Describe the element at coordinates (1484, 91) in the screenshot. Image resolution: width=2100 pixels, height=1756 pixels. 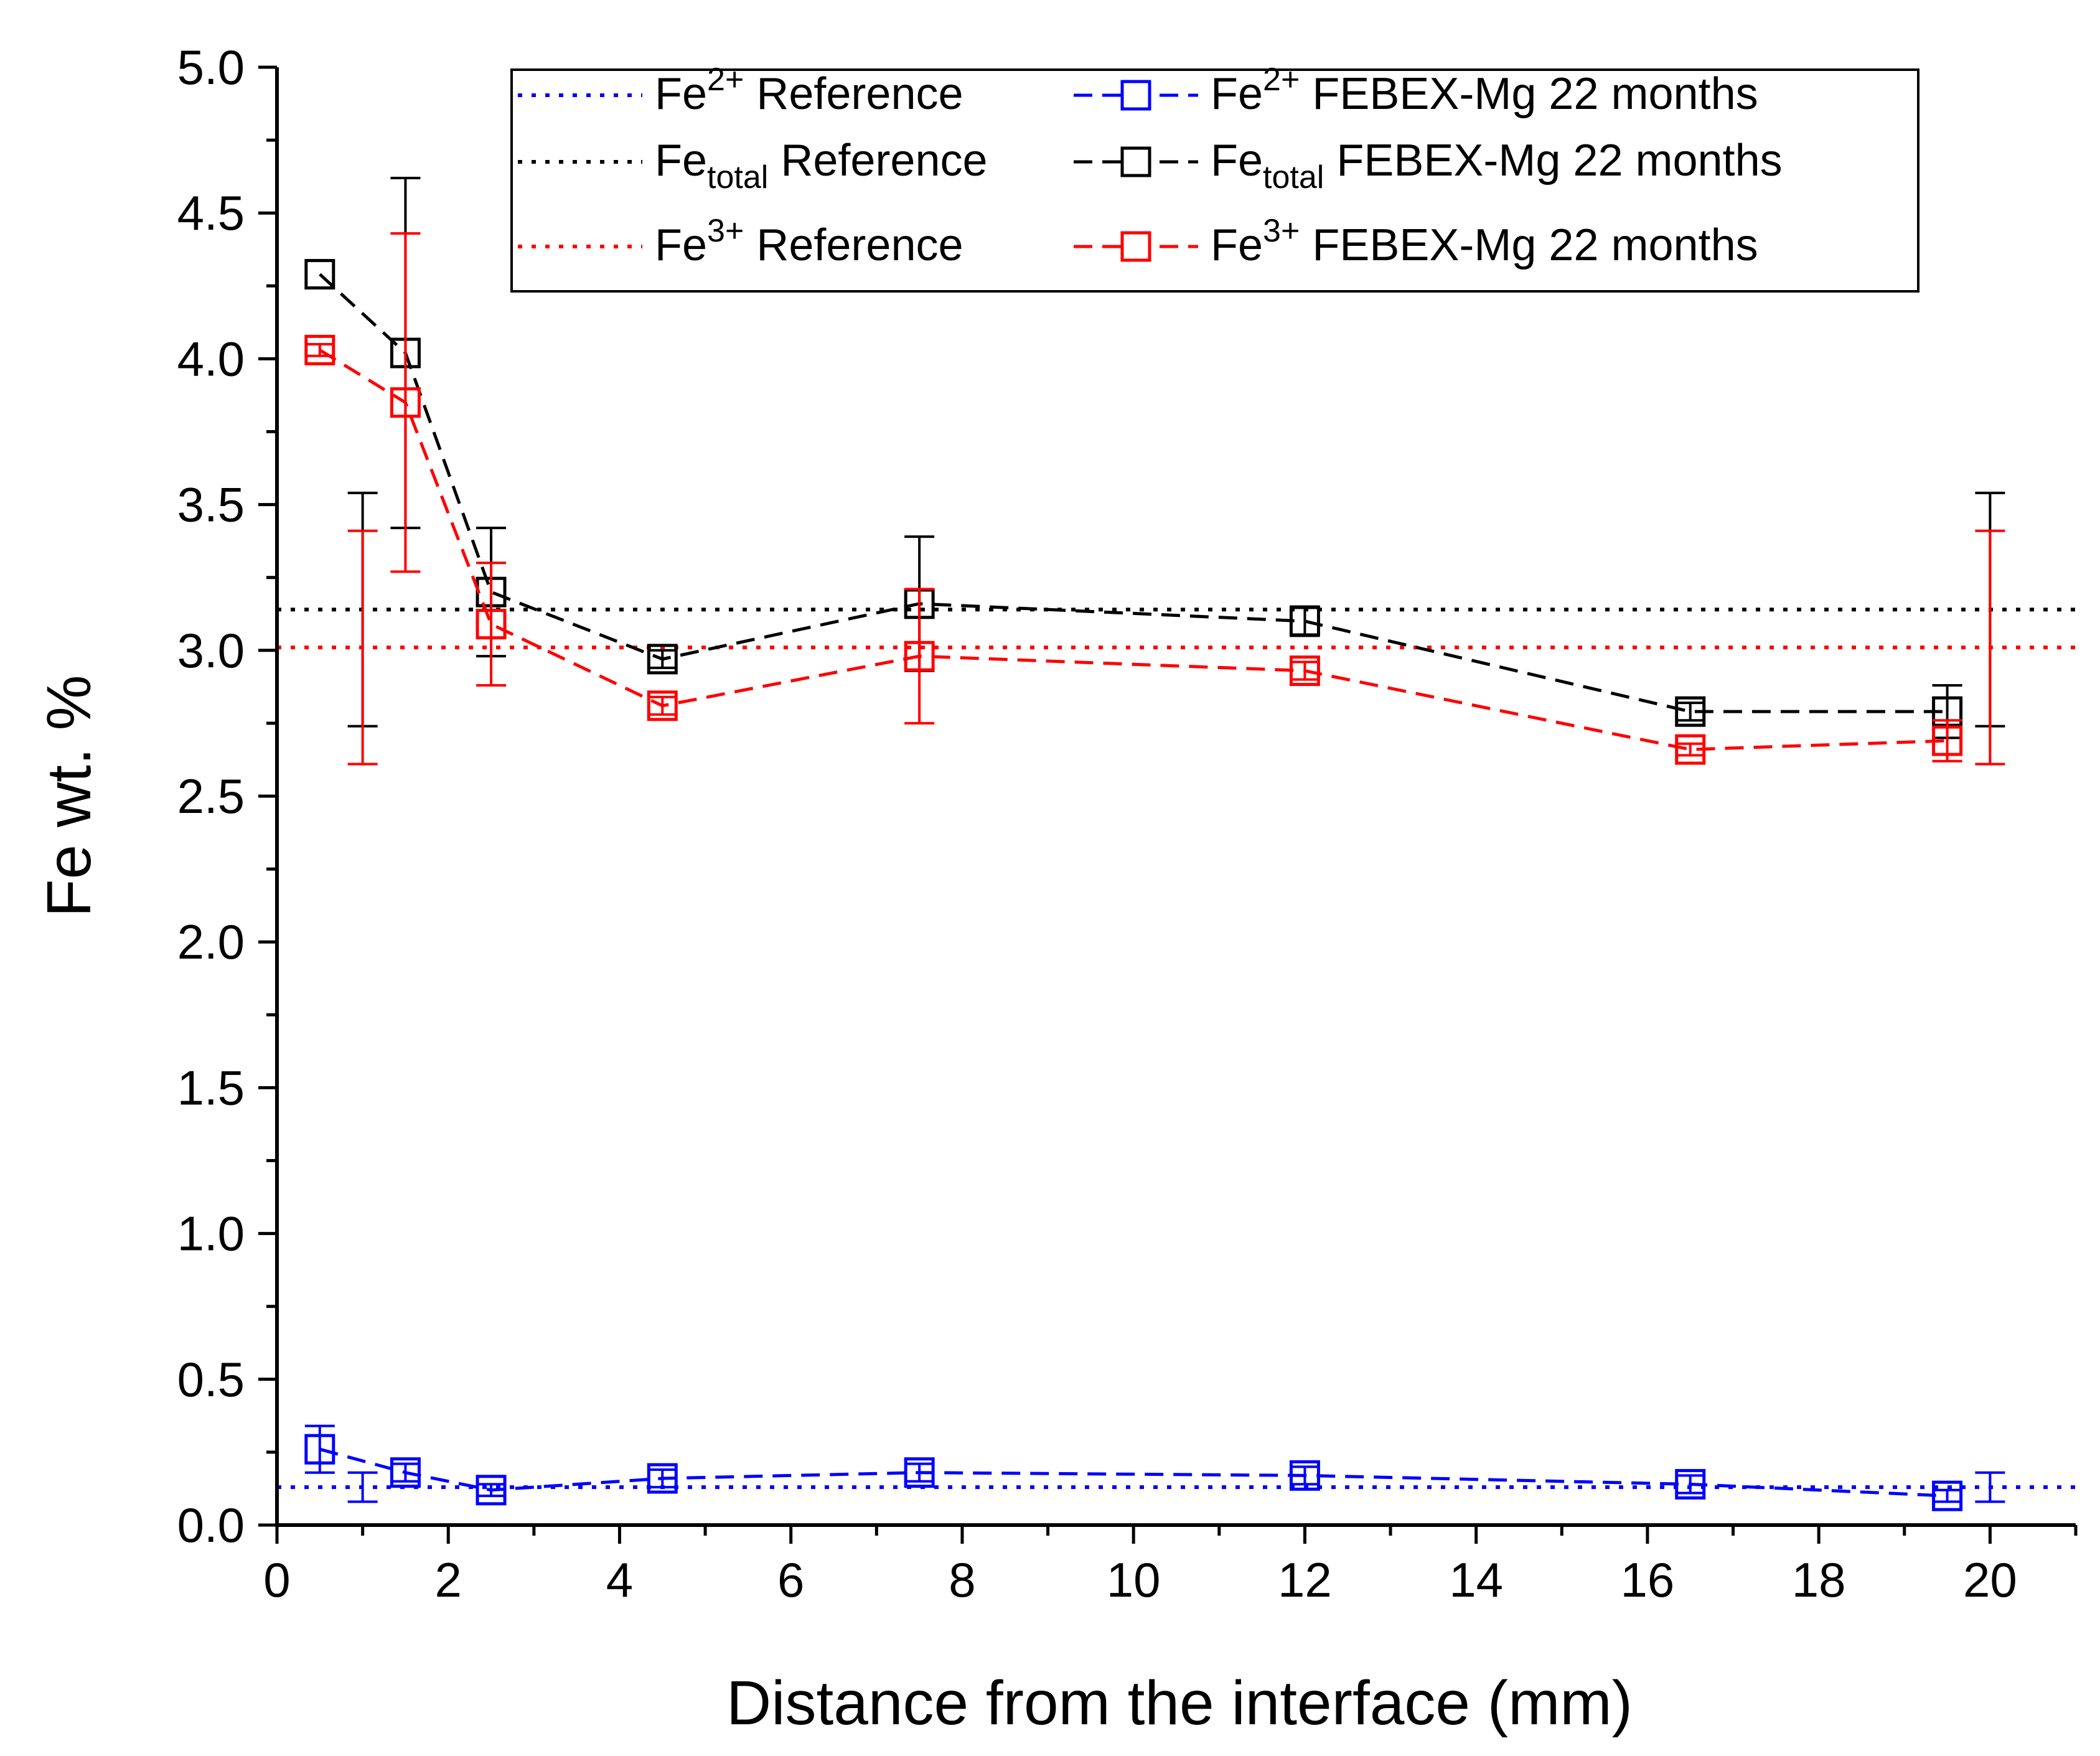
I see `legend-label-fe2_febex: Fe2+ FEBEX-Mg 22 months` at that location.